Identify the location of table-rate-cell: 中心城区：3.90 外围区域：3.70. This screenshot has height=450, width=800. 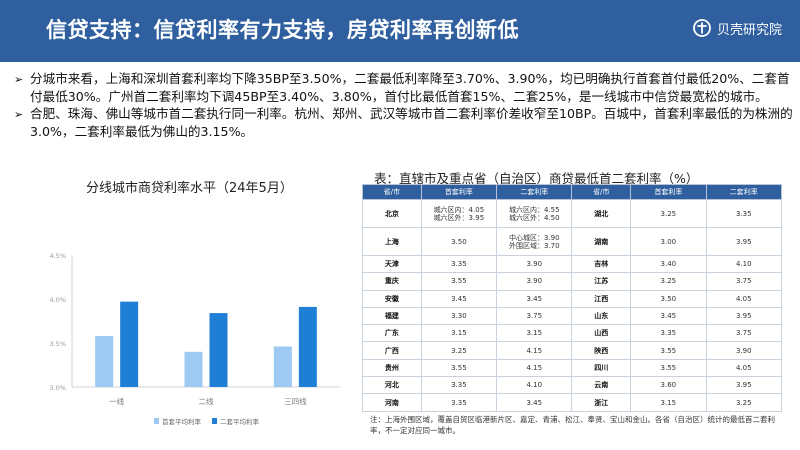
(534, 241).